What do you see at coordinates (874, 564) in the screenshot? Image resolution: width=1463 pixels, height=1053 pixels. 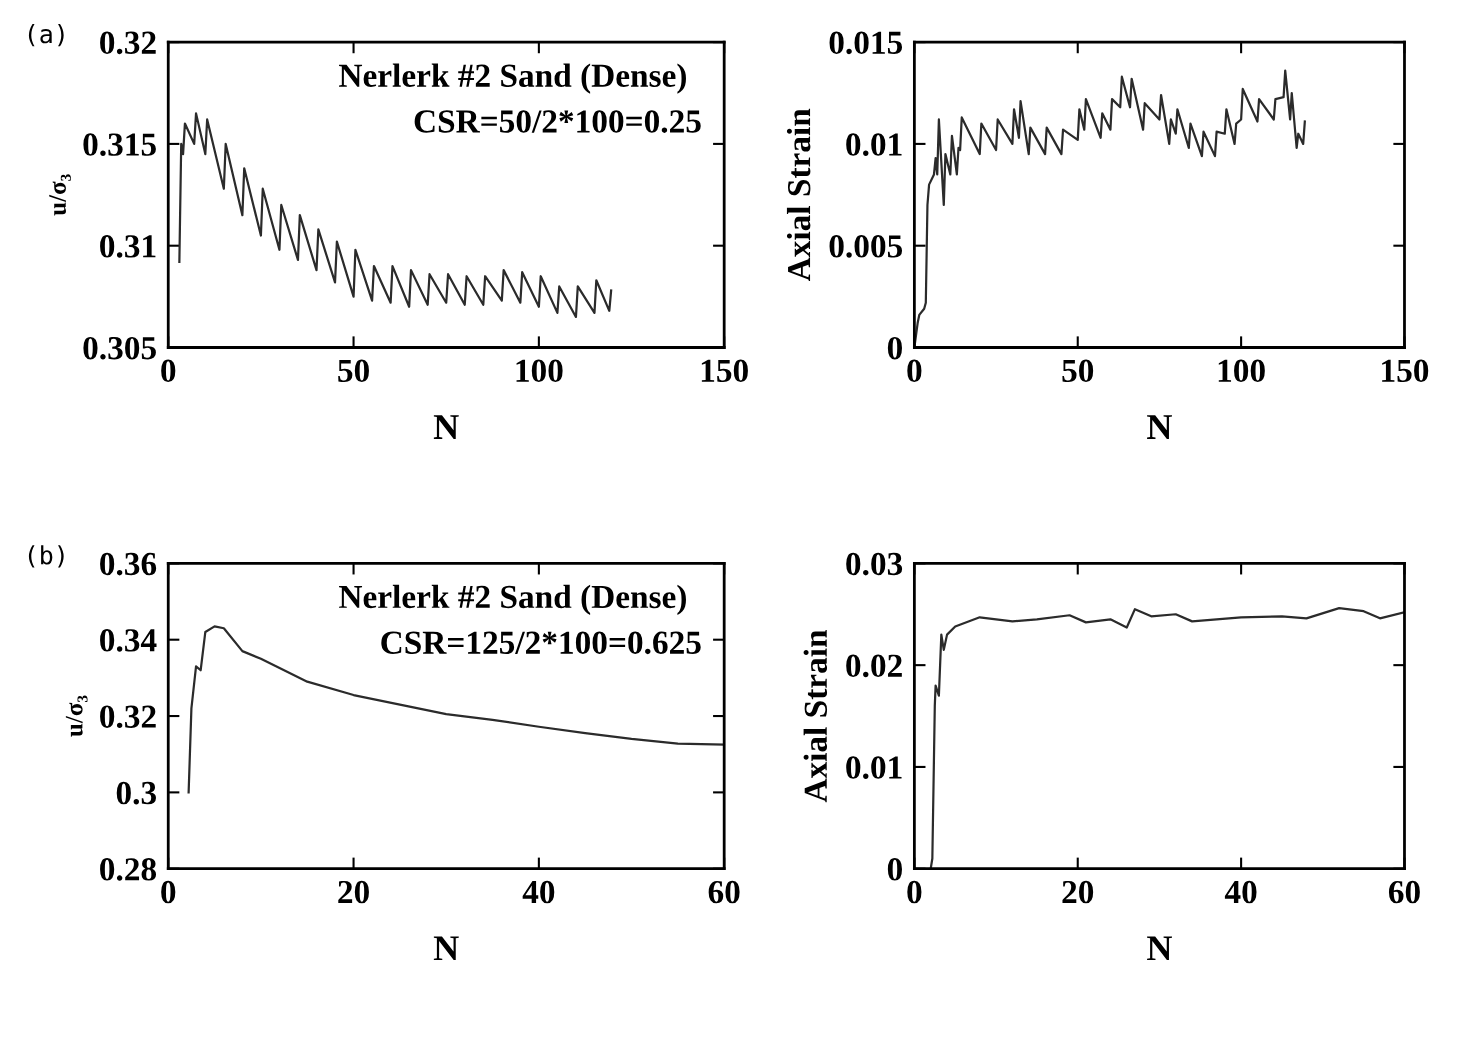 I see `y-tick-label: 0.03` at bounding box center [874, 564].